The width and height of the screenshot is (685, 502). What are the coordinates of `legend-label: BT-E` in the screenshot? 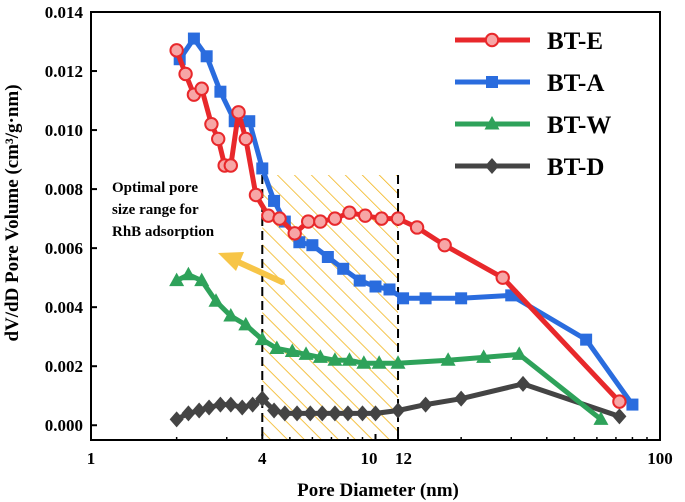 It's located at (575, 41).